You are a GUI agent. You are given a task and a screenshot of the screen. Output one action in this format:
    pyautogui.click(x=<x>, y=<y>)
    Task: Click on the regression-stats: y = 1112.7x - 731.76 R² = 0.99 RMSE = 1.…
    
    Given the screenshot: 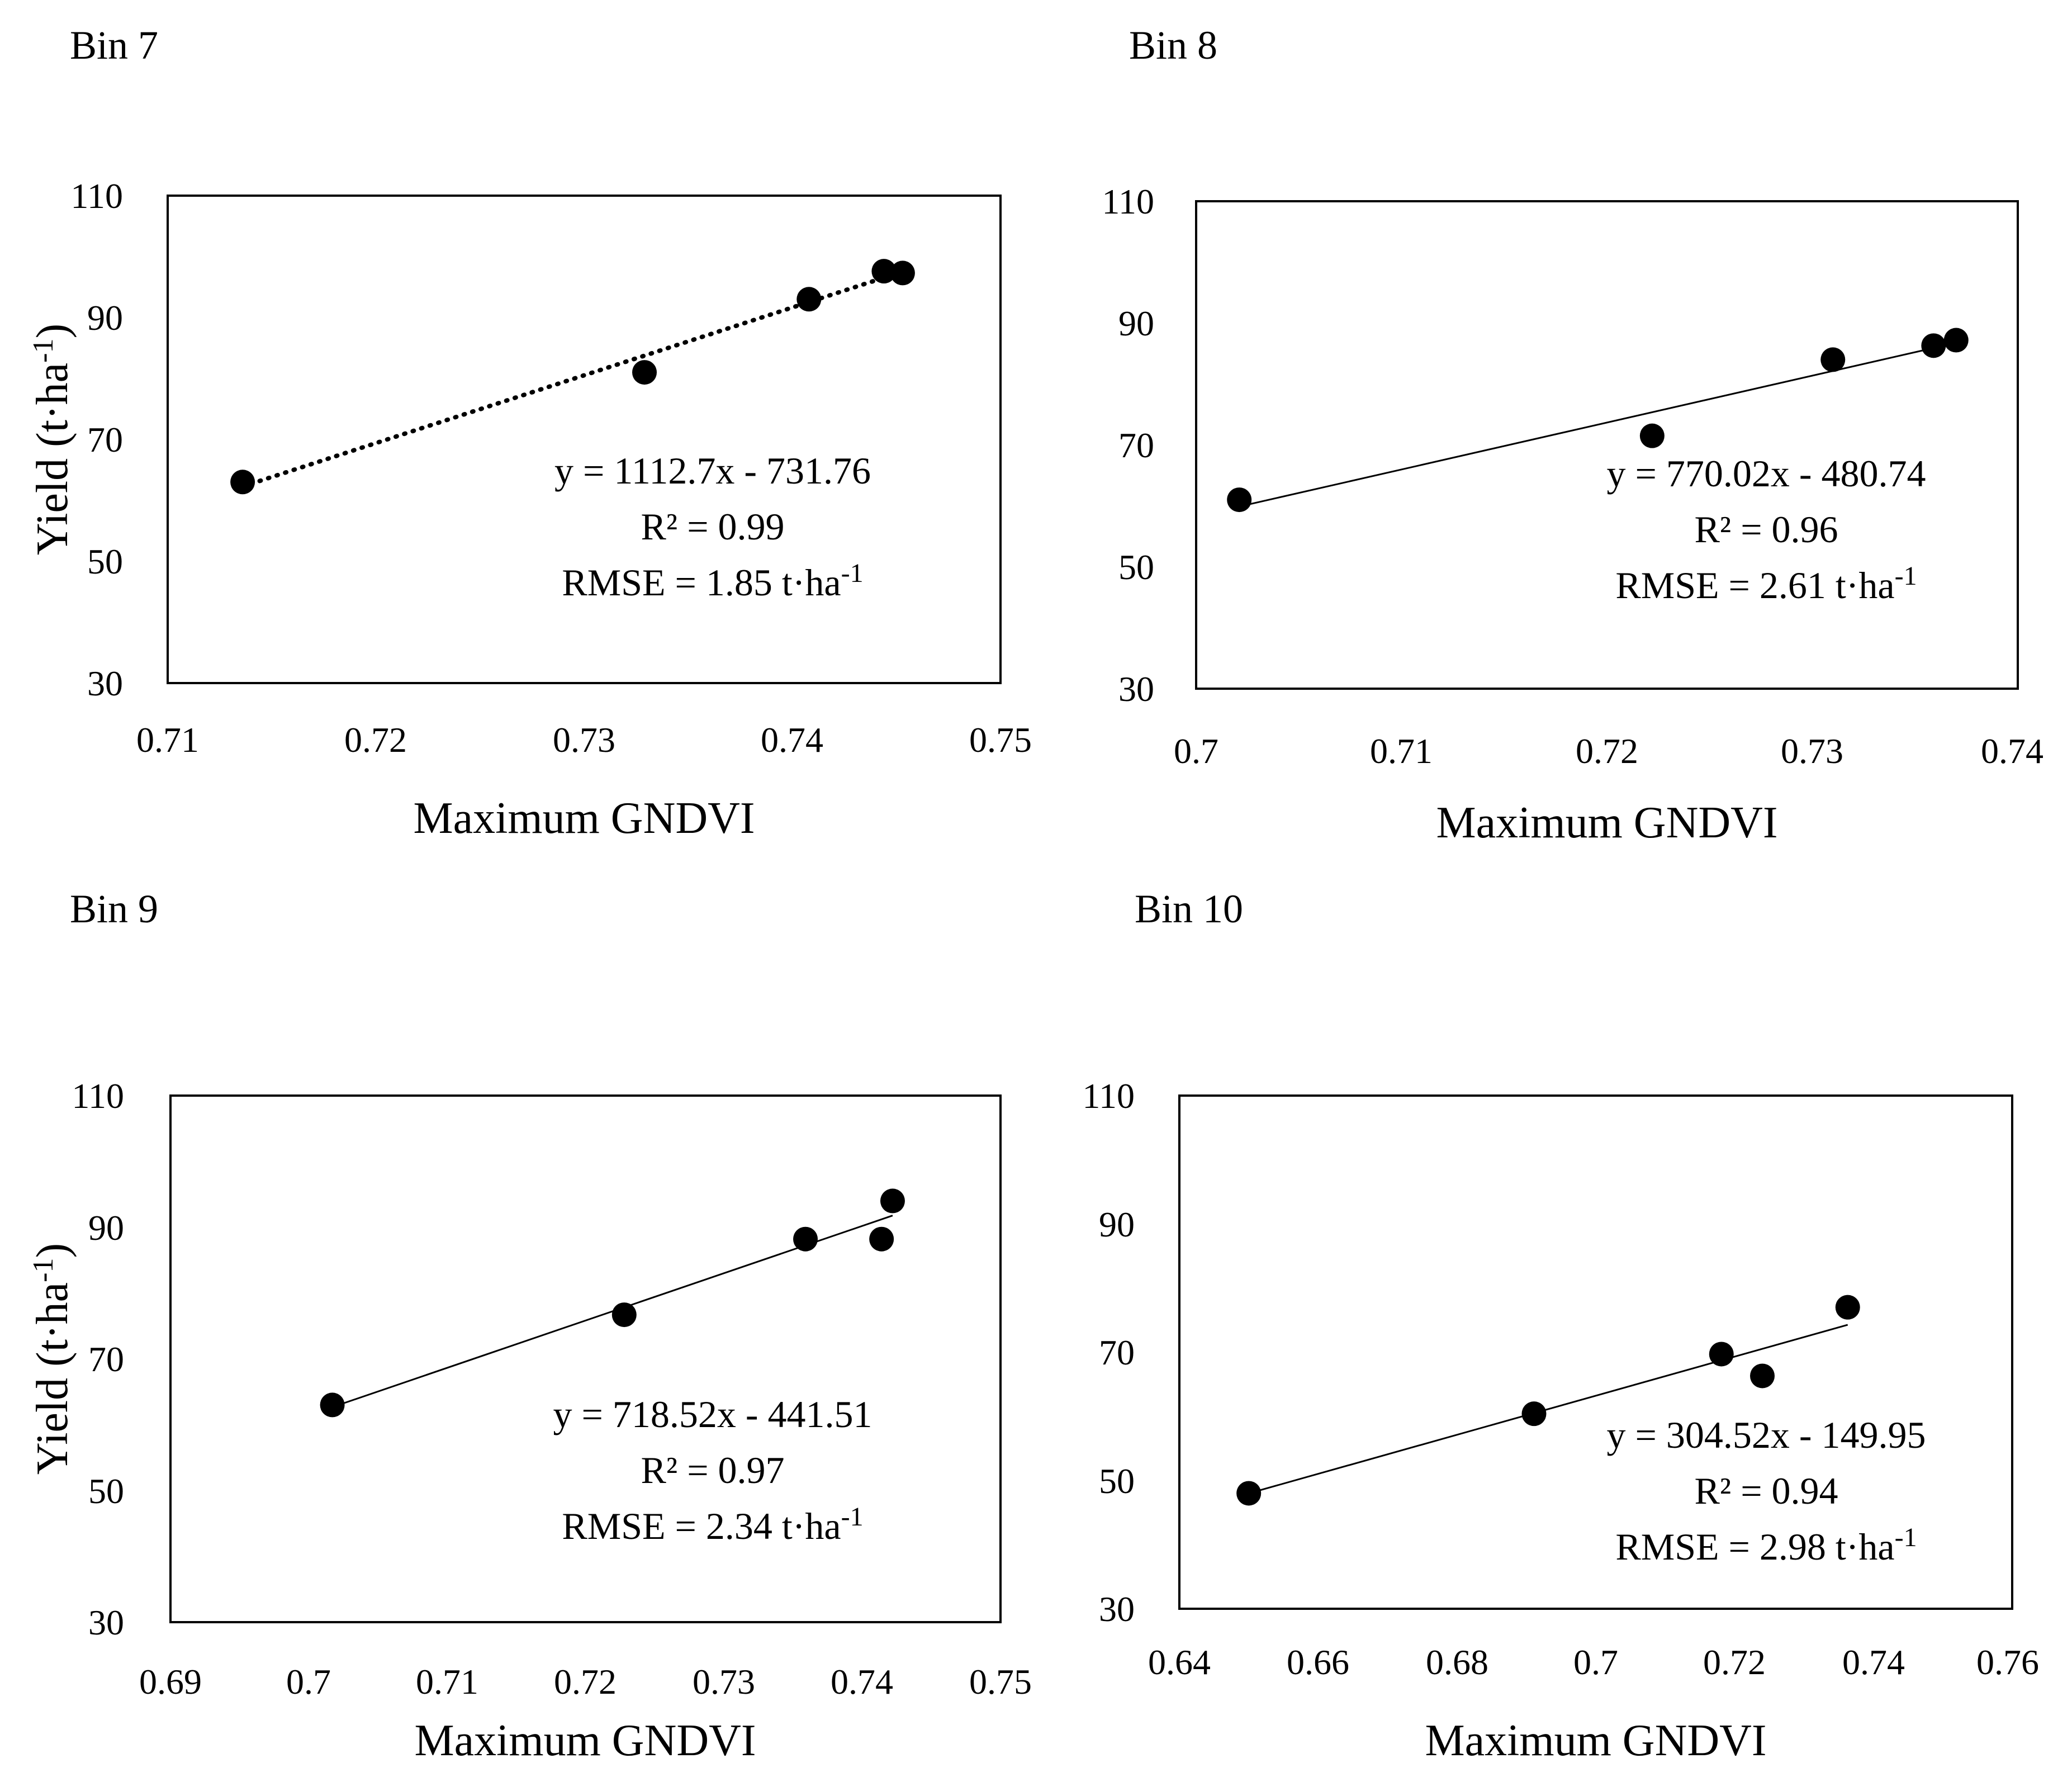 What is the action you would take?
    pyautogui.click(x=712, y=526)
    